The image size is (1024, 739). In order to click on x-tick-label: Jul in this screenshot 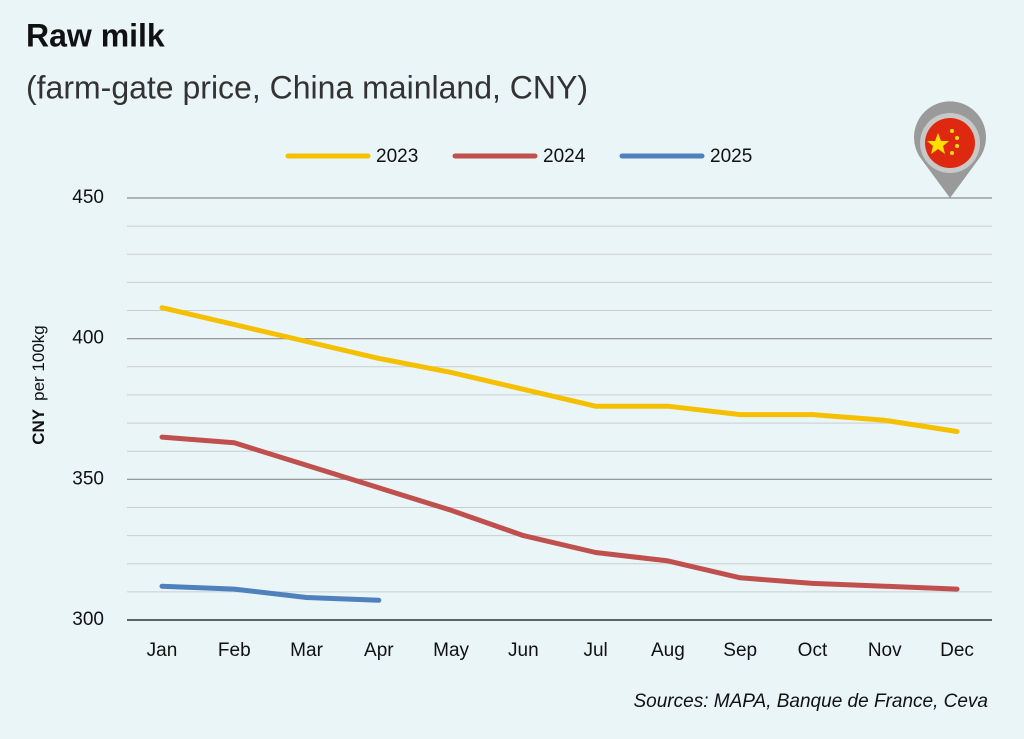, I will do `click(595, 650)`.